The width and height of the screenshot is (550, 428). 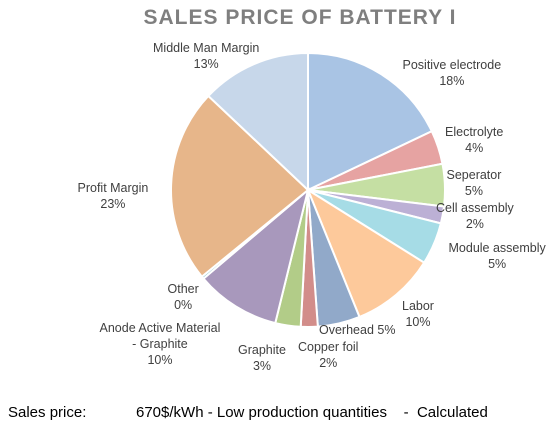 What do you see at coordinates (348, 330) in the screenshot?
I see `slice-label-name: Overhead` at bounding box center [348, 330].